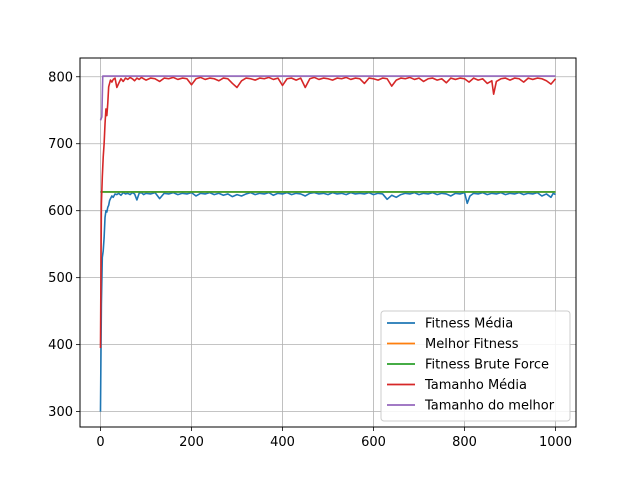 This screenshot has width=640, height=480. Describe the element at coordinates (60, 278) in the screenshot. I see `y-tick-label: 500` at that location.